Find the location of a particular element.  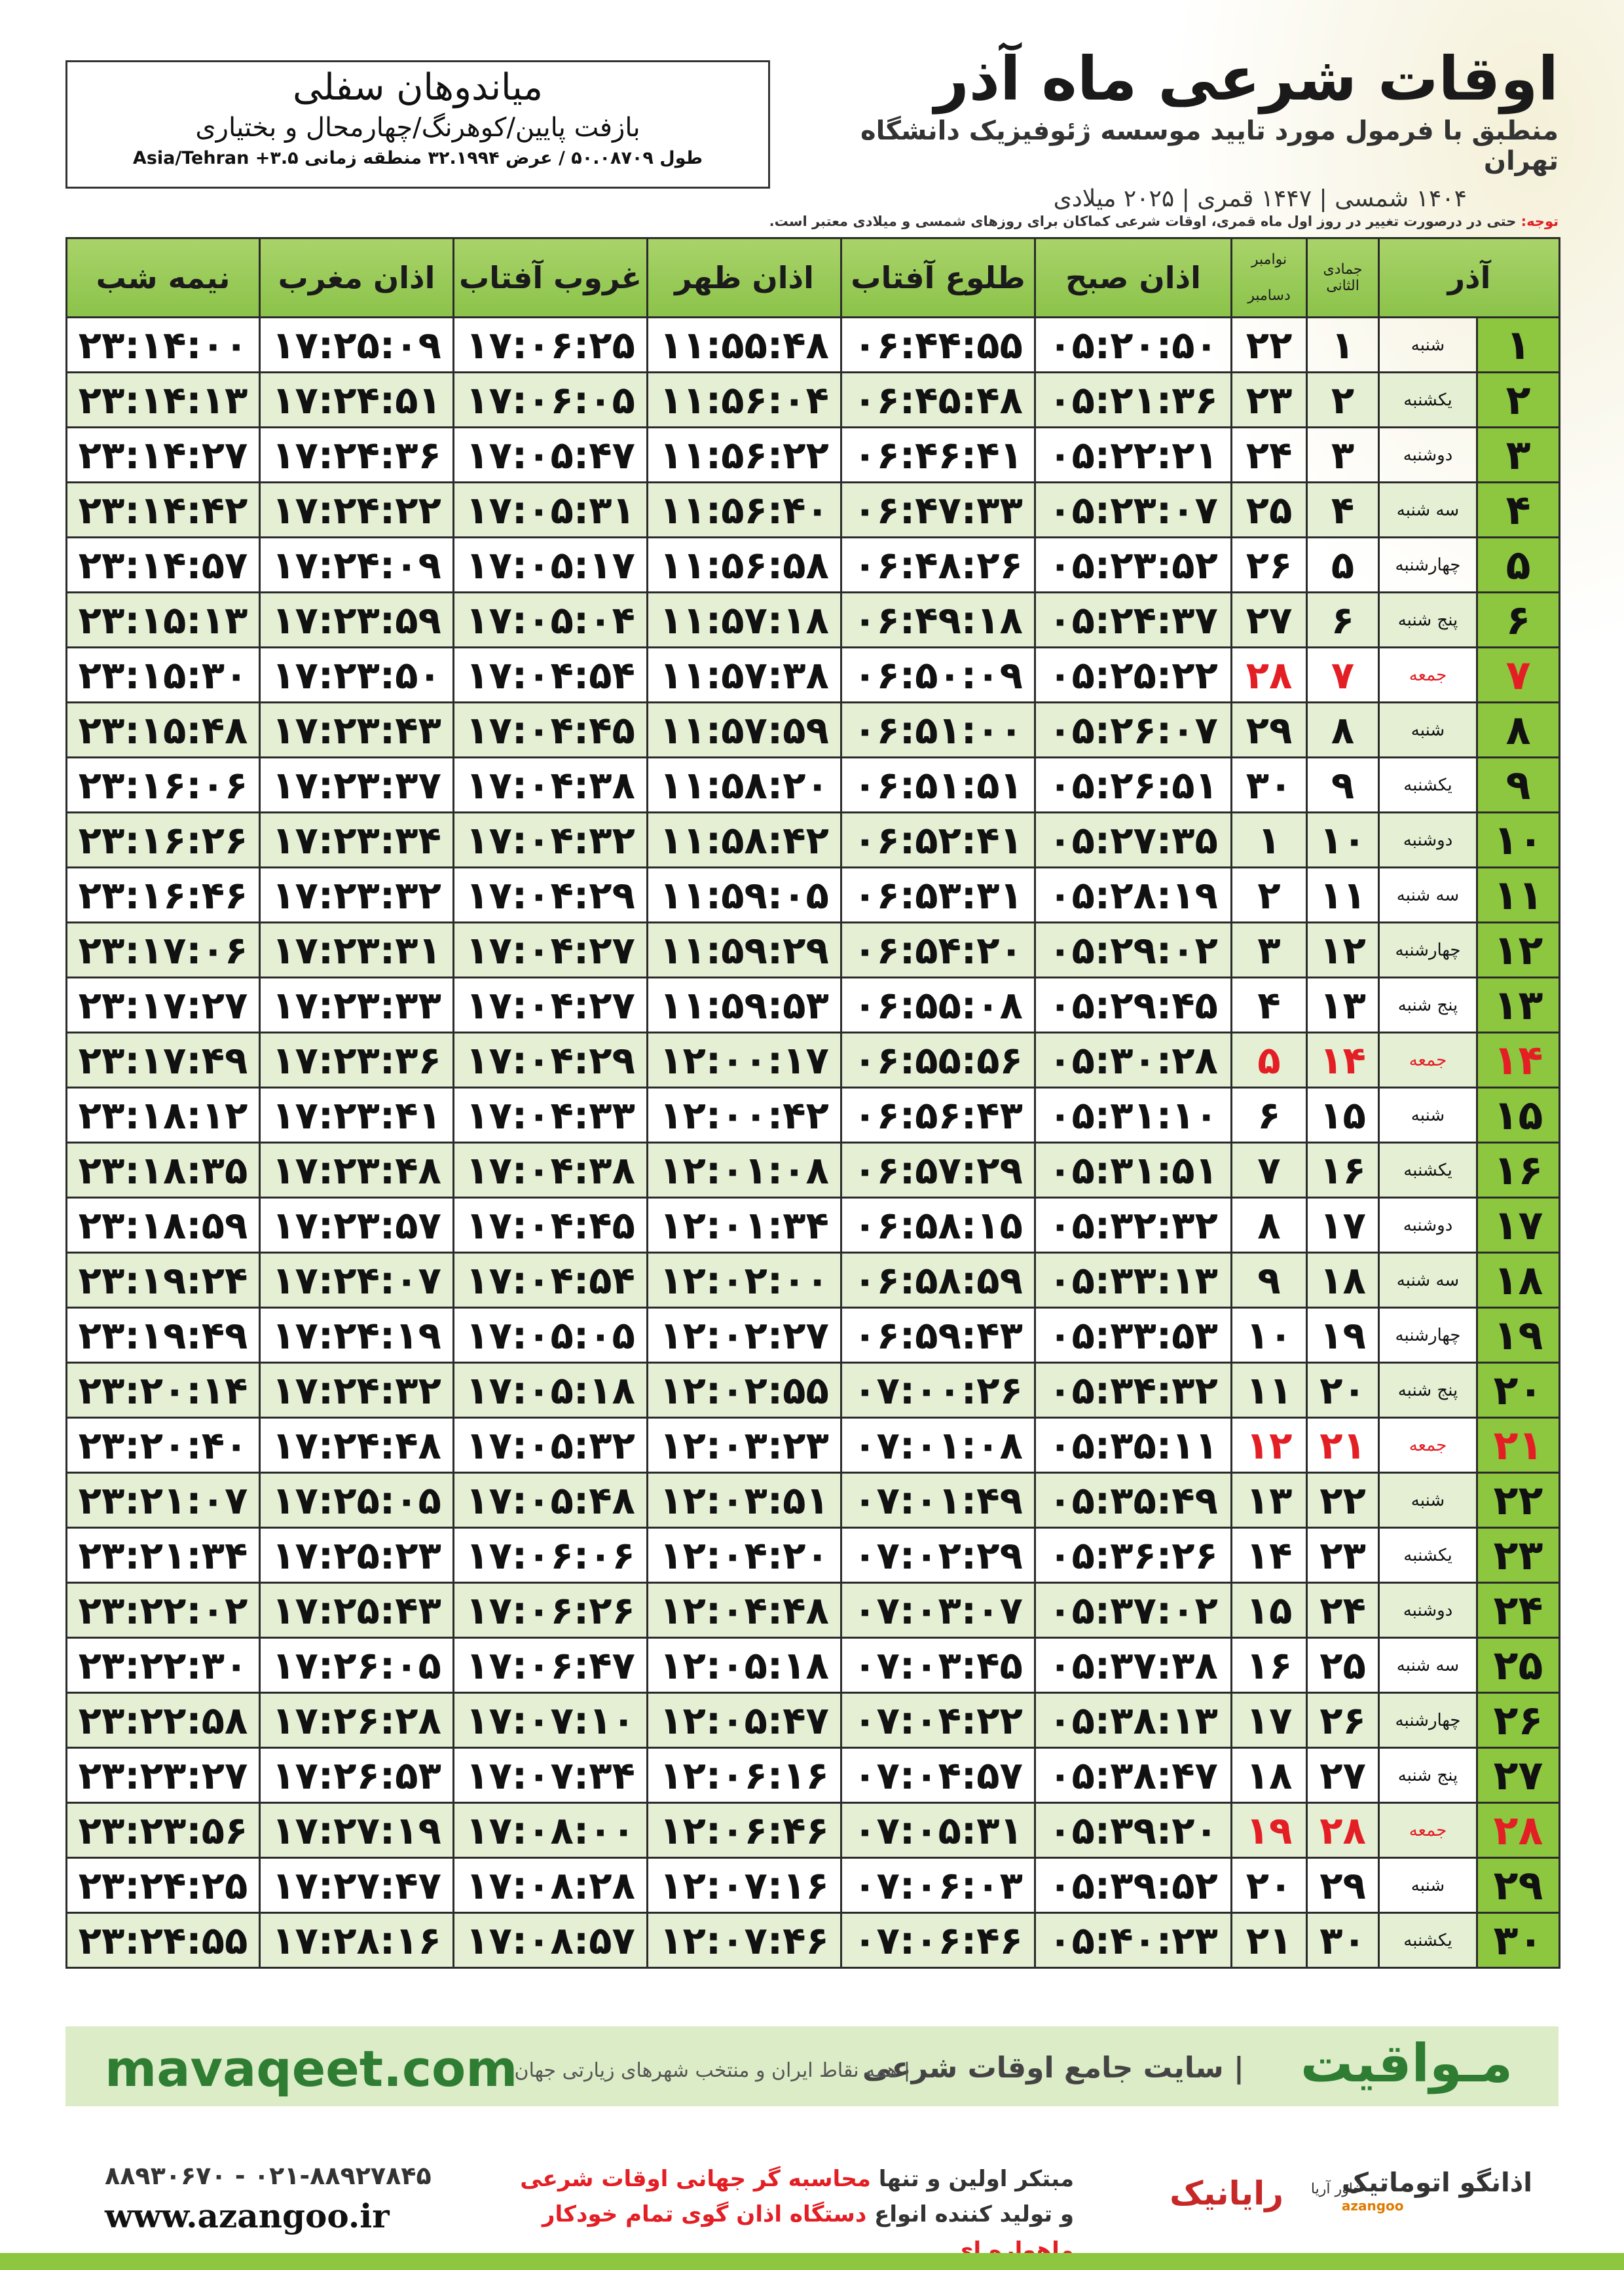

date-cell: ۱۱ is located at coordinates (1518, 894).